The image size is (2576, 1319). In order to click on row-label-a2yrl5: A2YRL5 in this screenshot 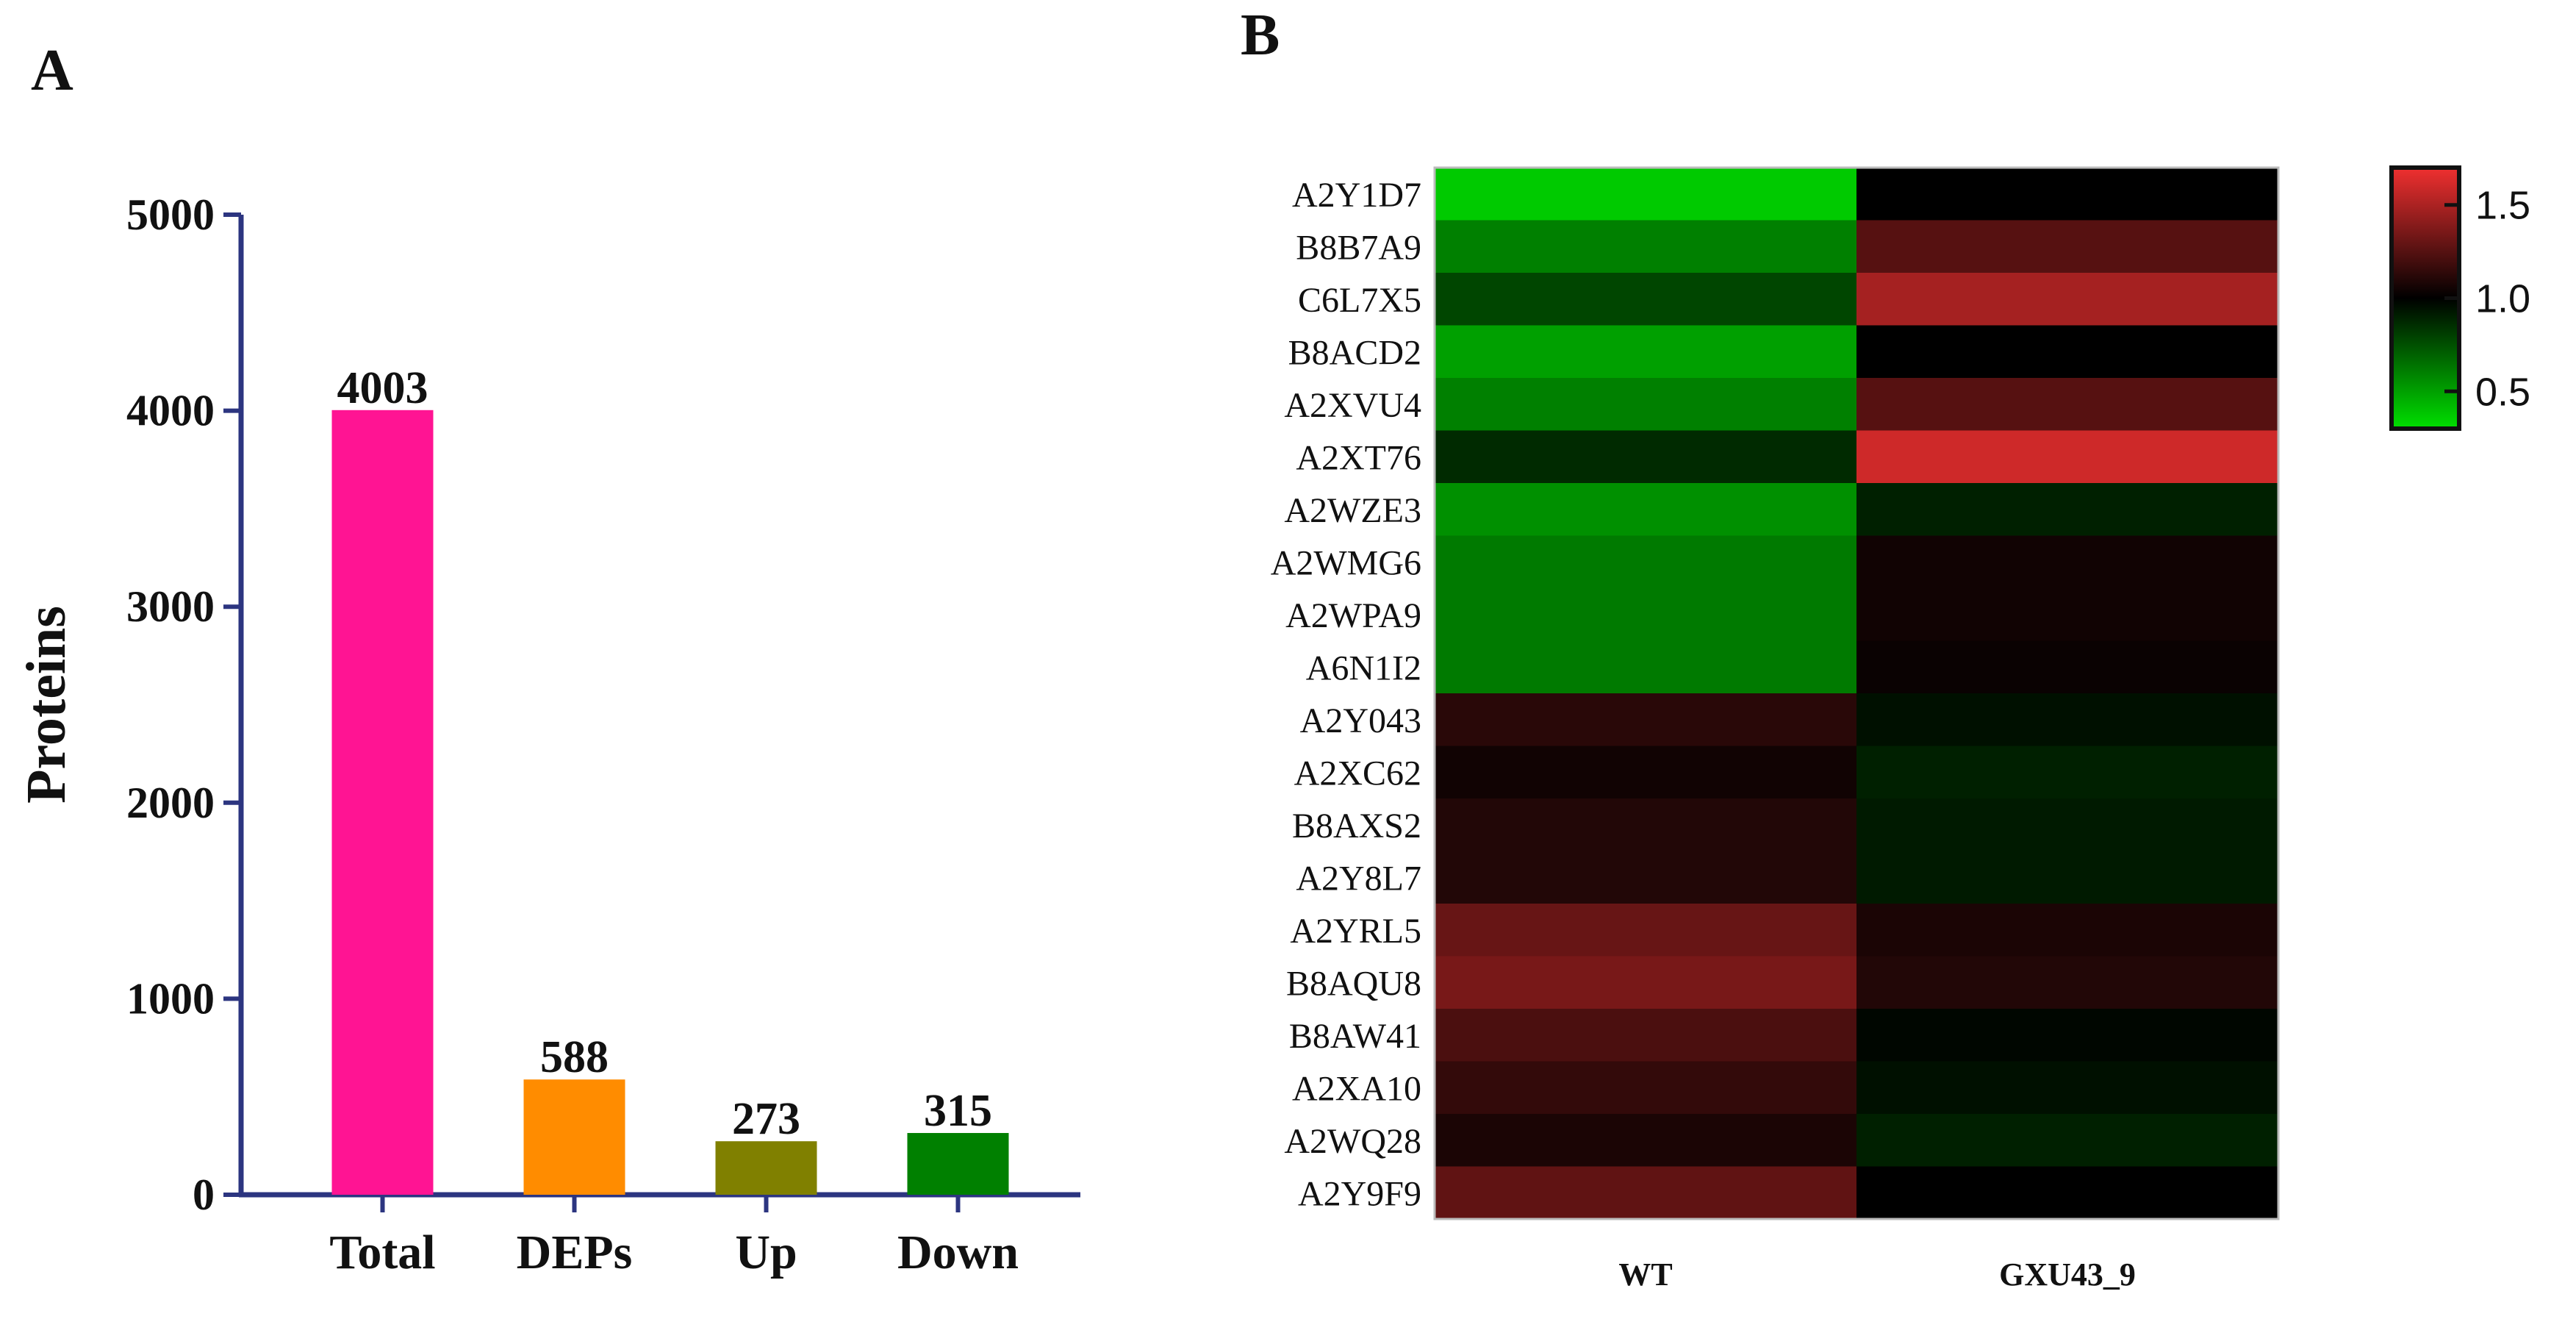, I will do `click(1355, 932)`.